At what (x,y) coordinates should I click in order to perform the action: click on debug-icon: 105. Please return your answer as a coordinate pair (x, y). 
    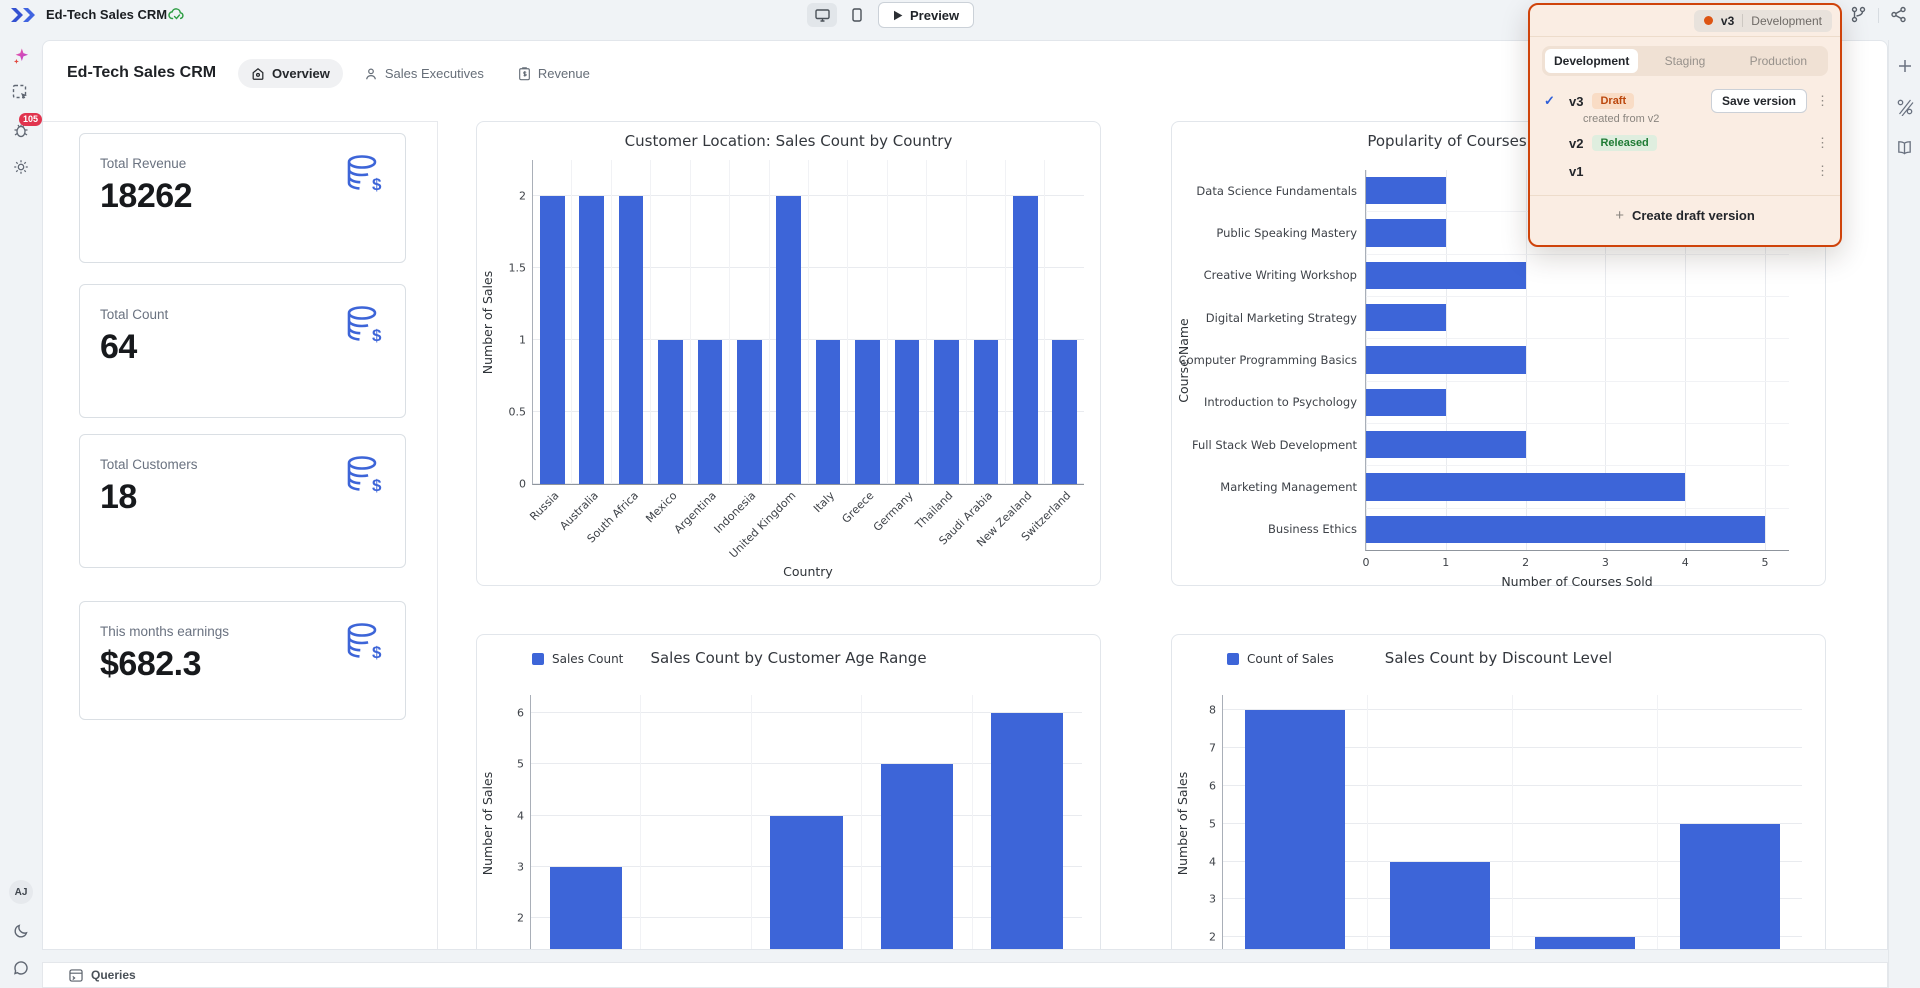
    Looking at the image, I should click on (27, 126).